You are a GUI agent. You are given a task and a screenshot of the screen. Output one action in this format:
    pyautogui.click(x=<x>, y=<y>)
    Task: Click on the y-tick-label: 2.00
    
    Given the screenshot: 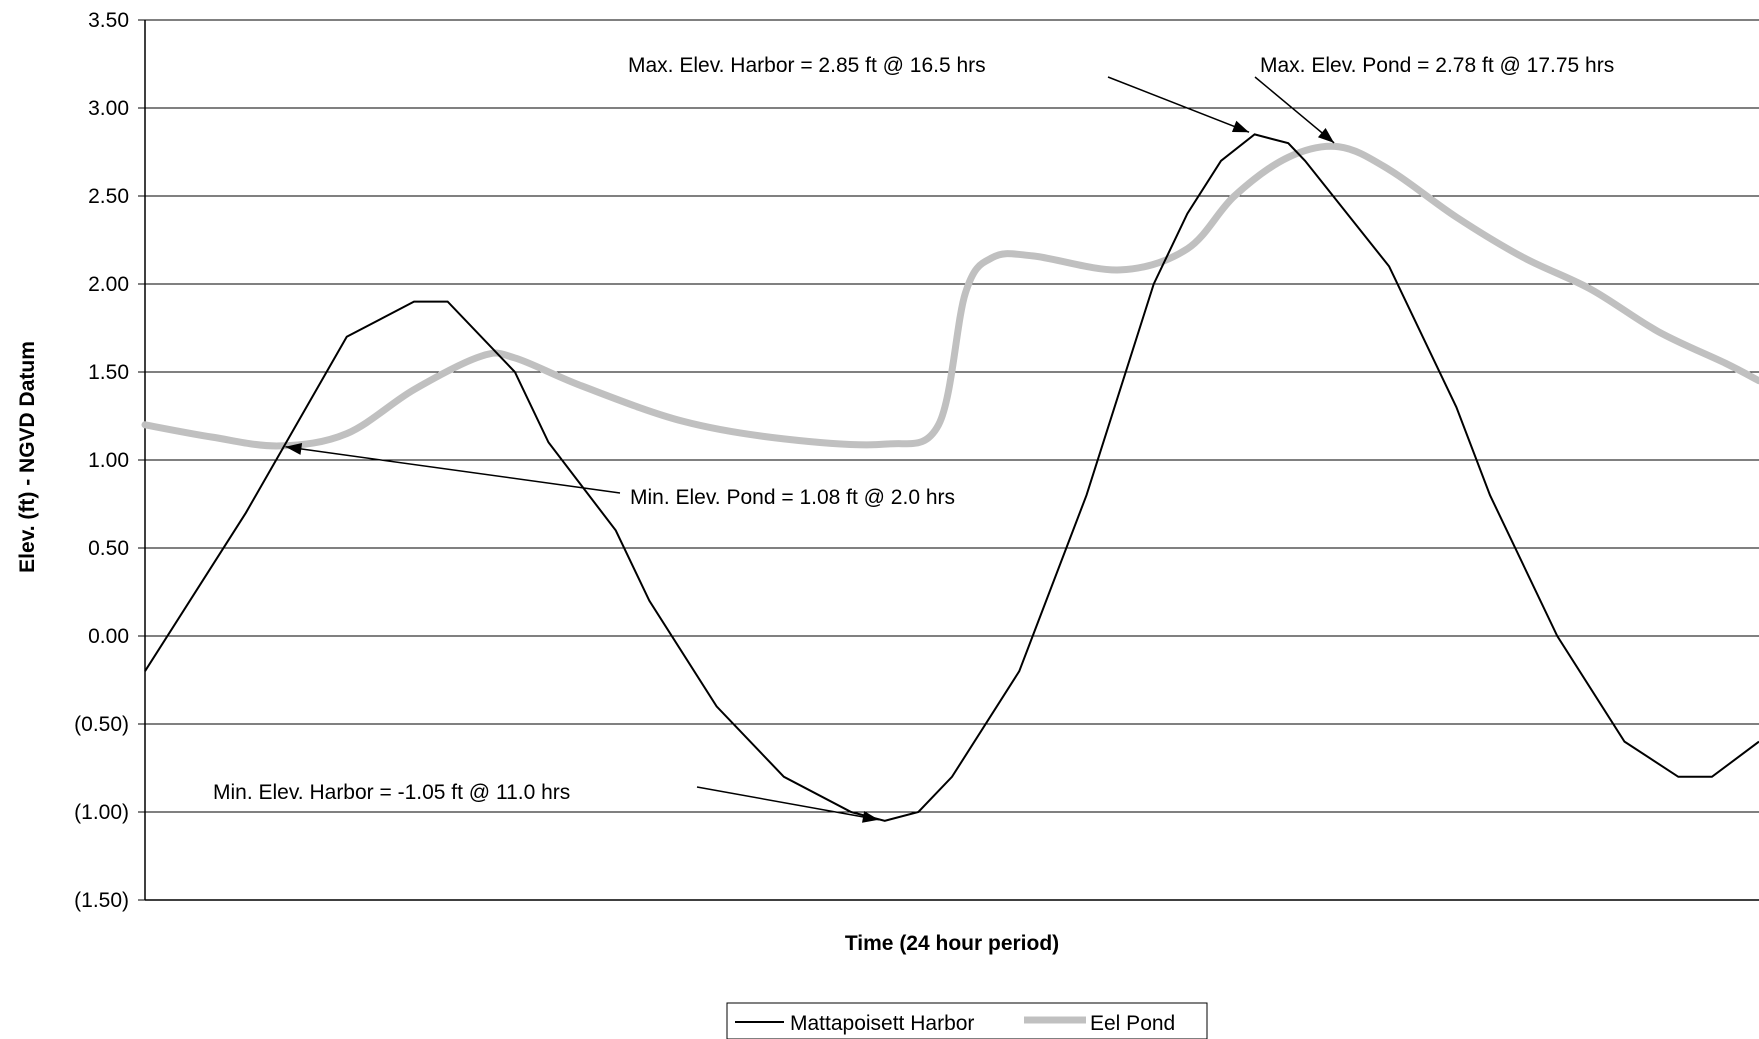 What is the action you would take?
    pyautogui.click(x=108, y=284)
    